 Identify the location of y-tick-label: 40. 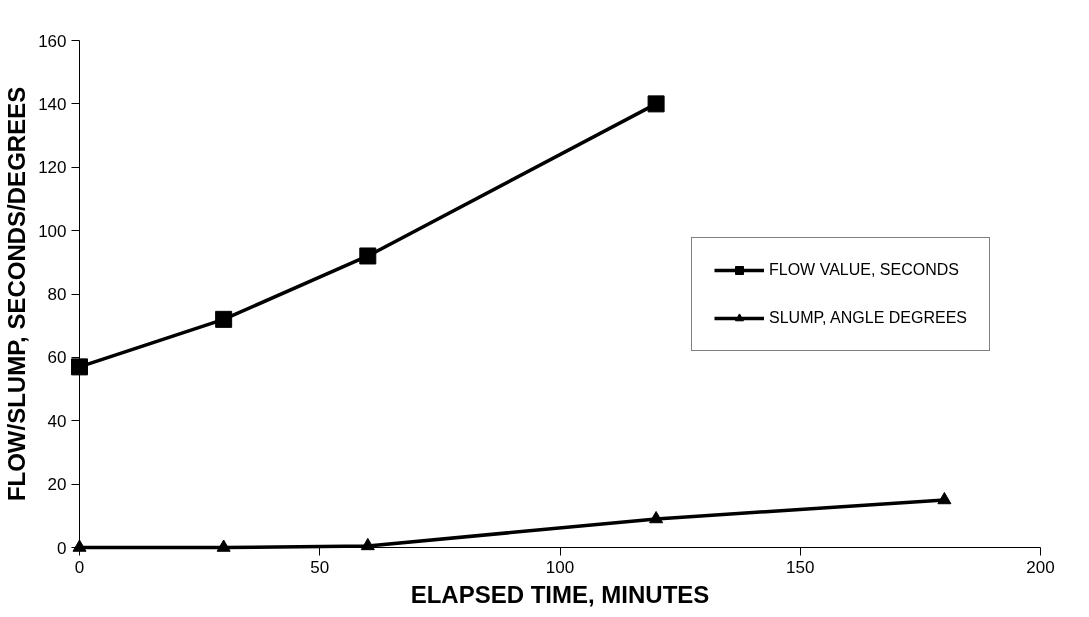
(57, 421).